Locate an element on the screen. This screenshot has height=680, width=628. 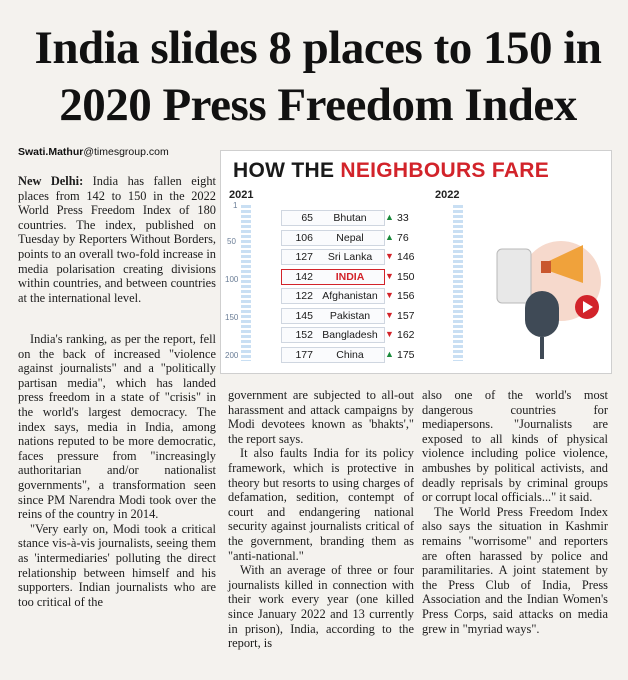
speech-bubble is located at coordinates (514, 276).